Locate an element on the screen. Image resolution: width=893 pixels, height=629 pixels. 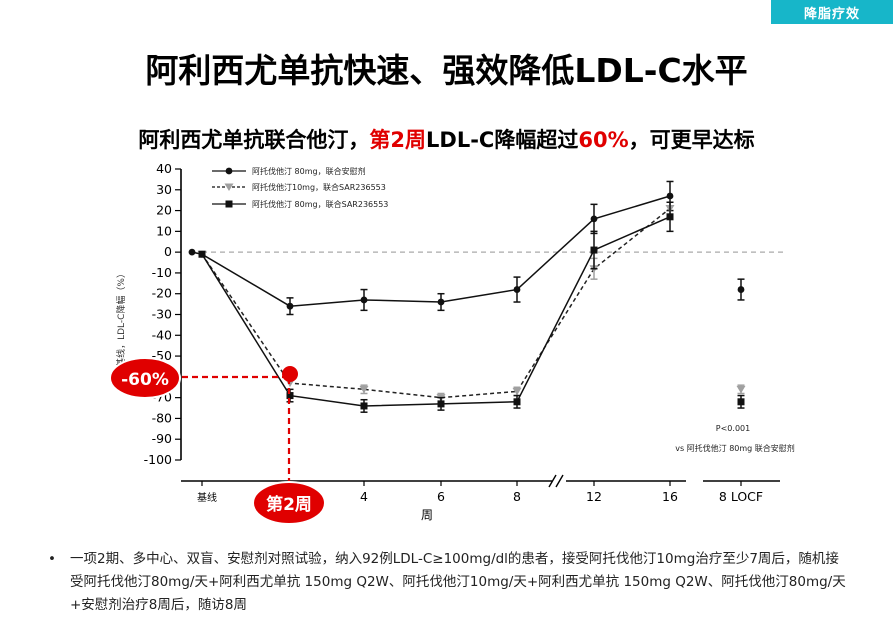
subtitle-part3: LDL-C降幅超过 is located at coordinates (502, 140).